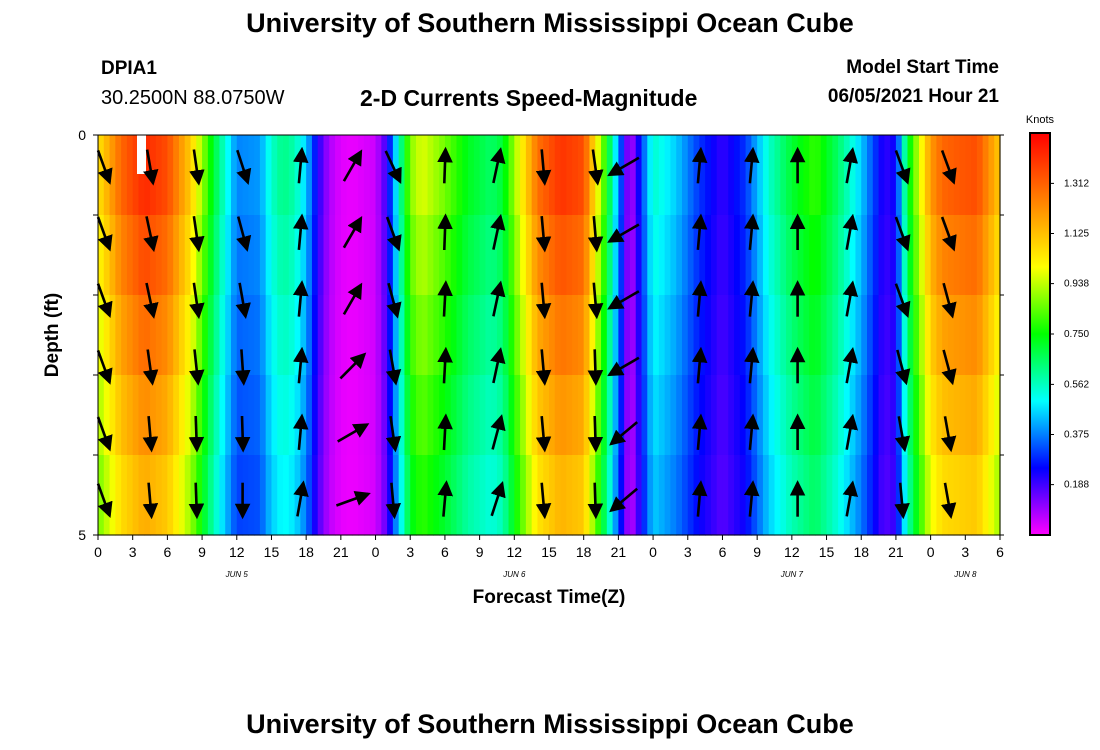  Describe the element at coordinates (792, 552) in the screenshot. I see `x-tick-label: 12` at that location.